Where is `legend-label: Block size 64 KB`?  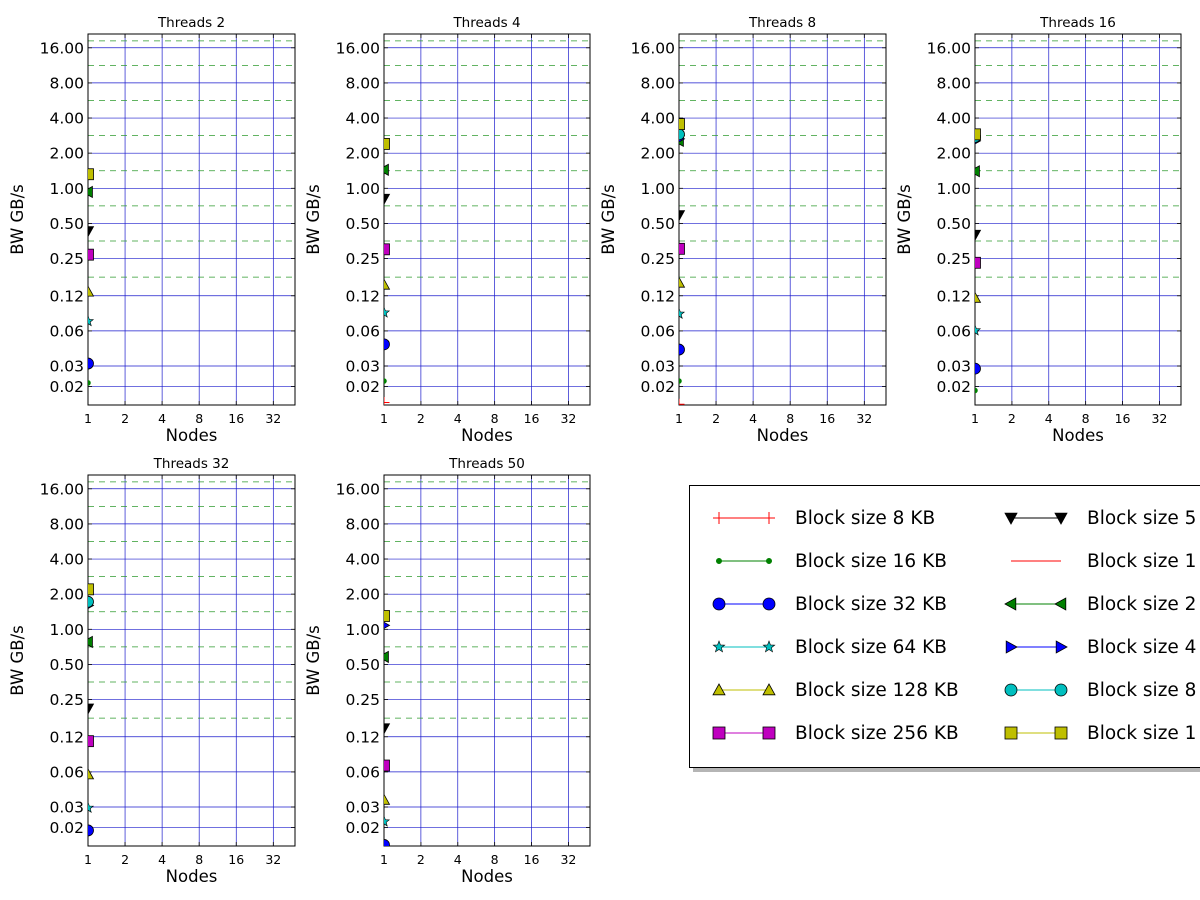
legend-label: Block size 64 KB is located at coordinates (871, 647).